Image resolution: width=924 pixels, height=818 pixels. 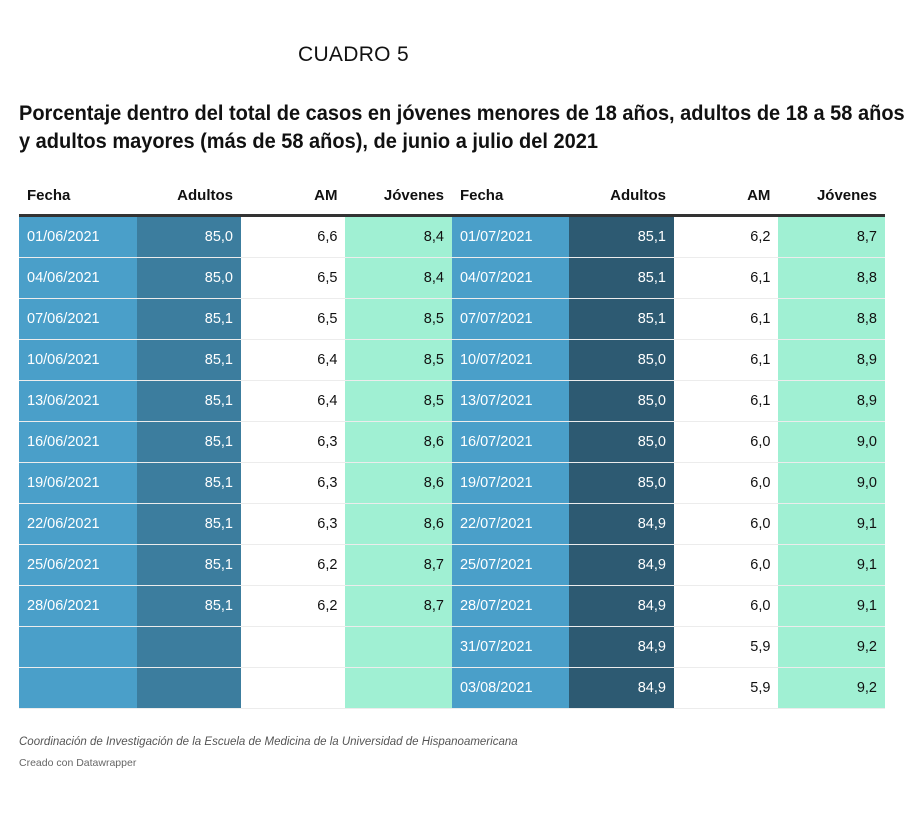 I want to click on cell-fecha-junio: 25/06/2021, so click(x=78, y=565).